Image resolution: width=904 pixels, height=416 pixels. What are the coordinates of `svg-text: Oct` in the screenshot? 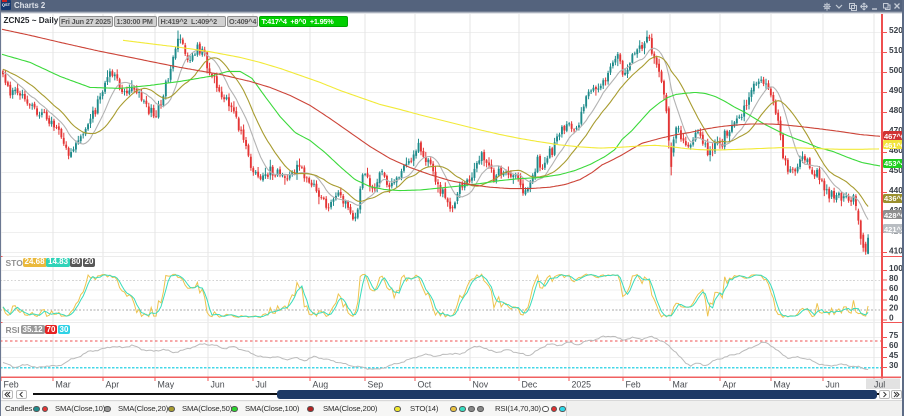 It's located at (425, 385).